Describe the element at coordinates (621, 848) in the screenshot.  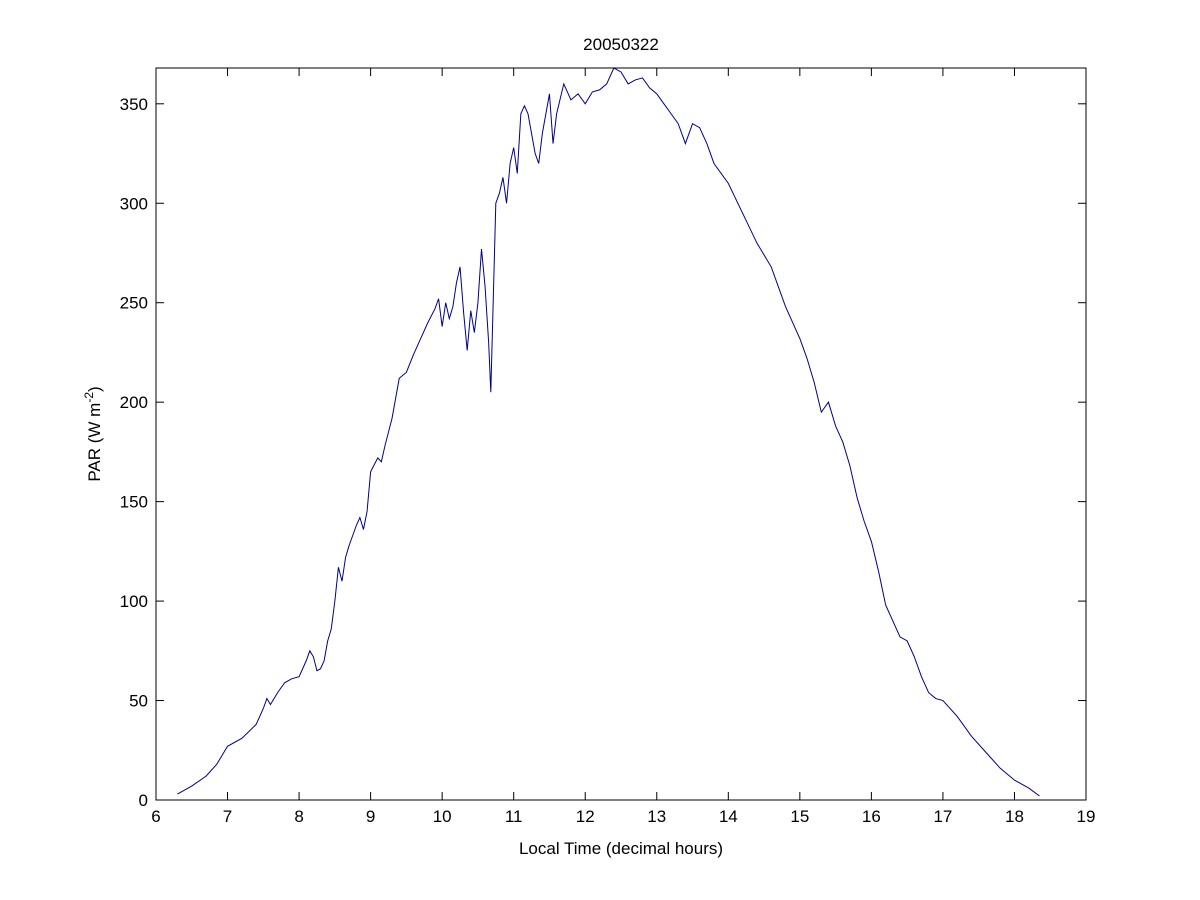
I see `x-axis-label: Local Time (decimal hours)` at that location.